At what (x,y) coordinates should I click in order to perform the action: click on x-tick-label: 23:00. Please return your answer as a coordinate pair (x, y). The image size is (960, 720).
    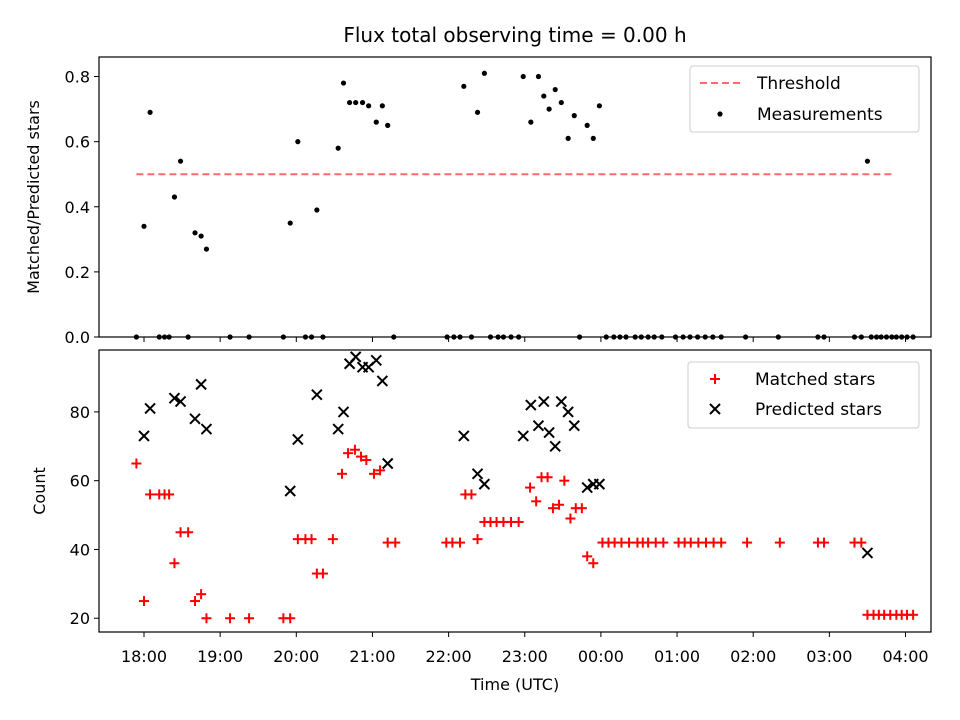
    Looking at the image, I should click on (525, 656).